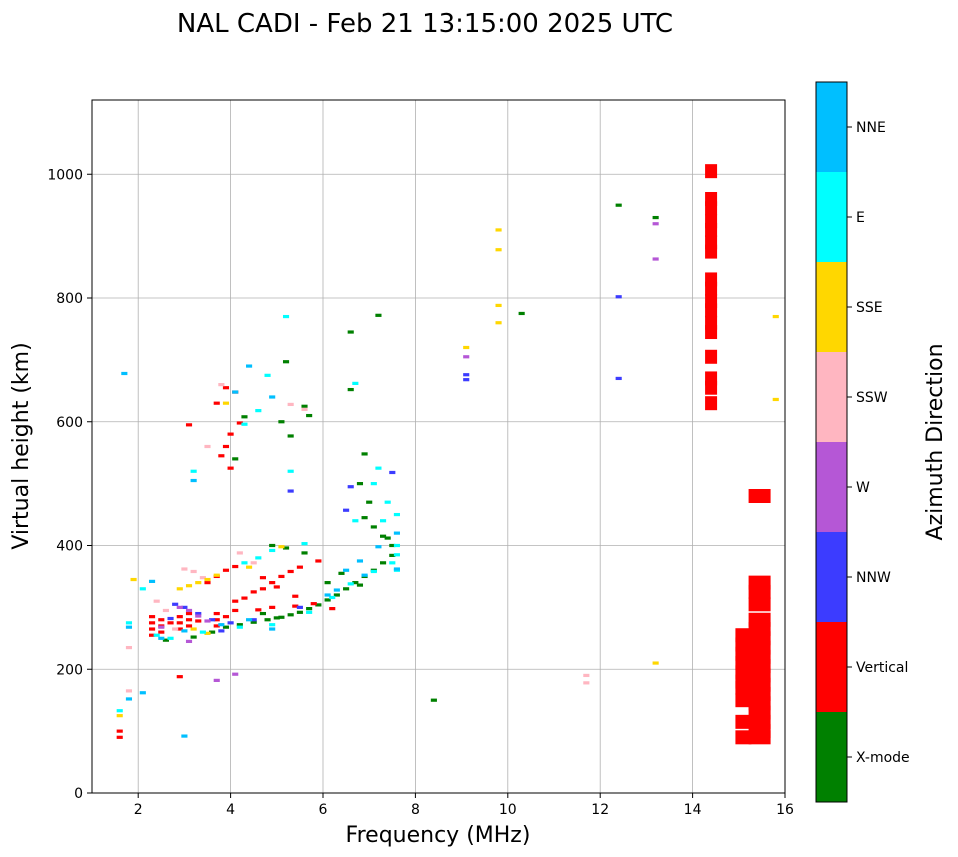  What do you see at coordinates (69, 484) in the screenshot?
I see `y-axis-ticks: 0 200 400 600 800 1000` at bounding box center [69, 484].